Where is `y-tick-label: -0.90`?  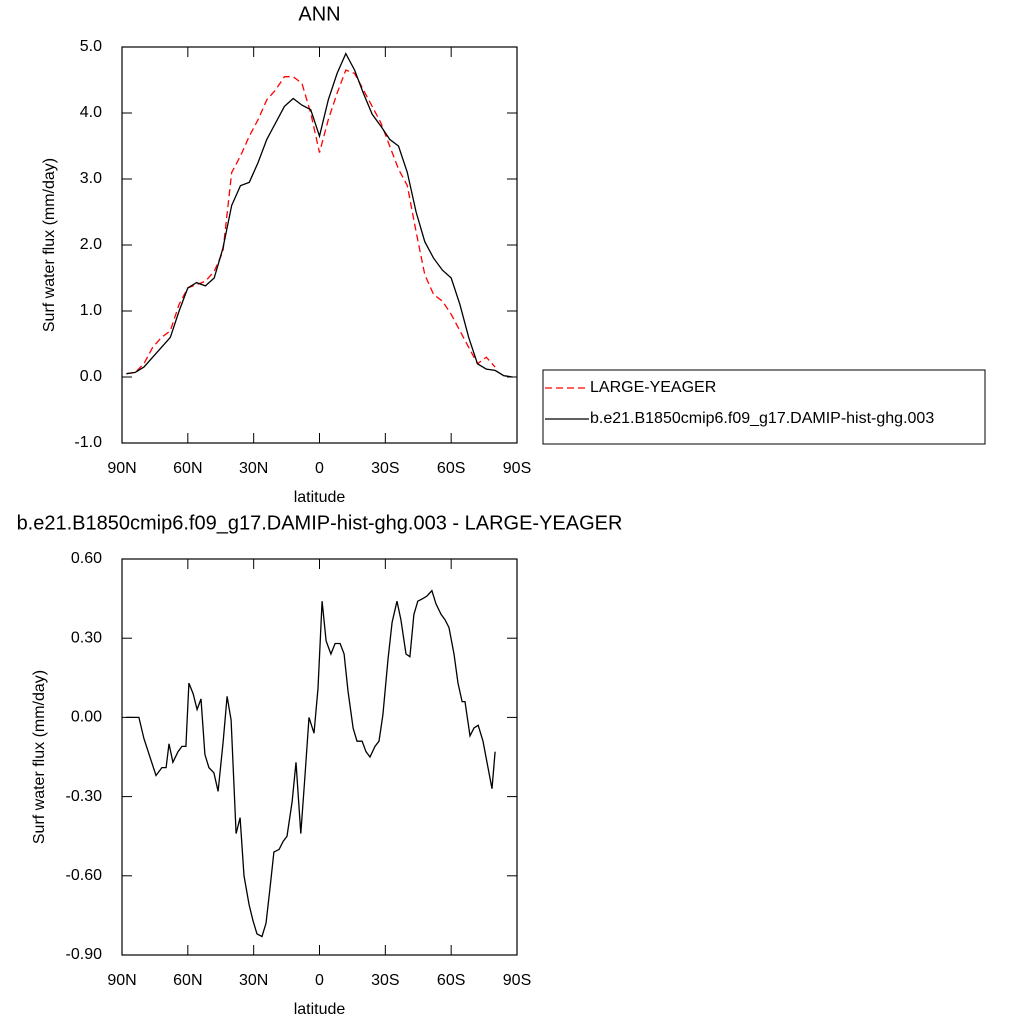 y-tick-label: -0.90 is located at coordinates (84, 954).